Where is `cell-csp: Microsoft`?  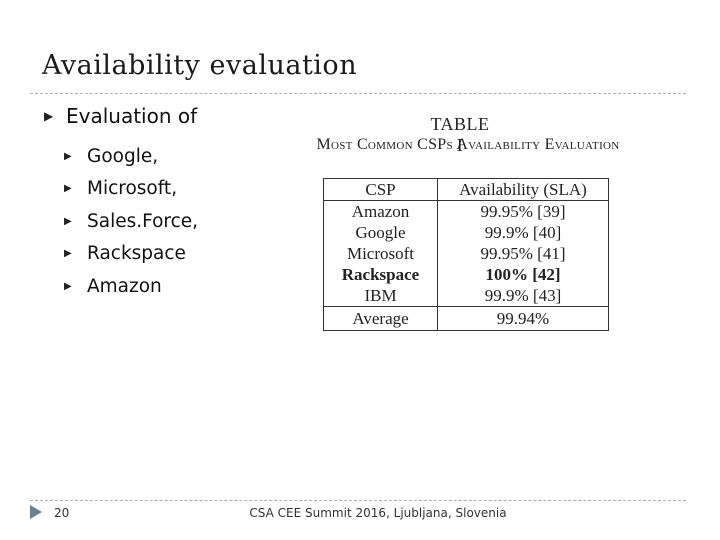 cell-csp: Microsoft is located at coordinates (380, 253).